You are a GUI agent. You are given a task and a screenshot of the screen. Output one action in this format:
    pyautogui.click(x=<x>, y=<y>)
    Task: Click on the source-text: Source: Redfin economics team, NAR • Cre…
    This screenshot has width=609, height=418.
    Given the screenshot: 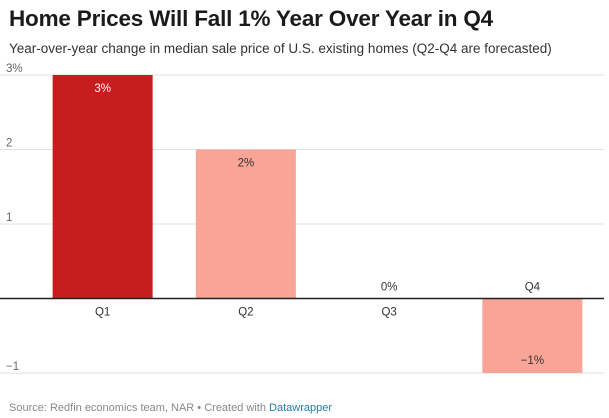 What is the action you would take?
    pyautogui.click(x=139, y=408)
    